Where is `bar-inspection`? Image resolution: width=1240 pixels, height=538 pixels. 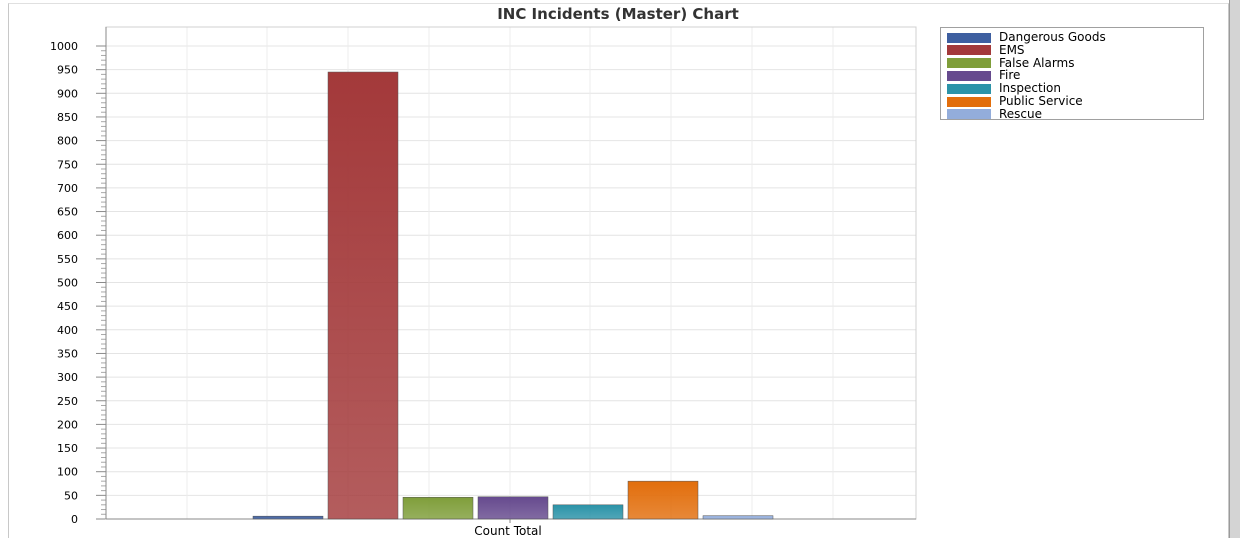 bar-inspection is located at coordinates (588, 512).